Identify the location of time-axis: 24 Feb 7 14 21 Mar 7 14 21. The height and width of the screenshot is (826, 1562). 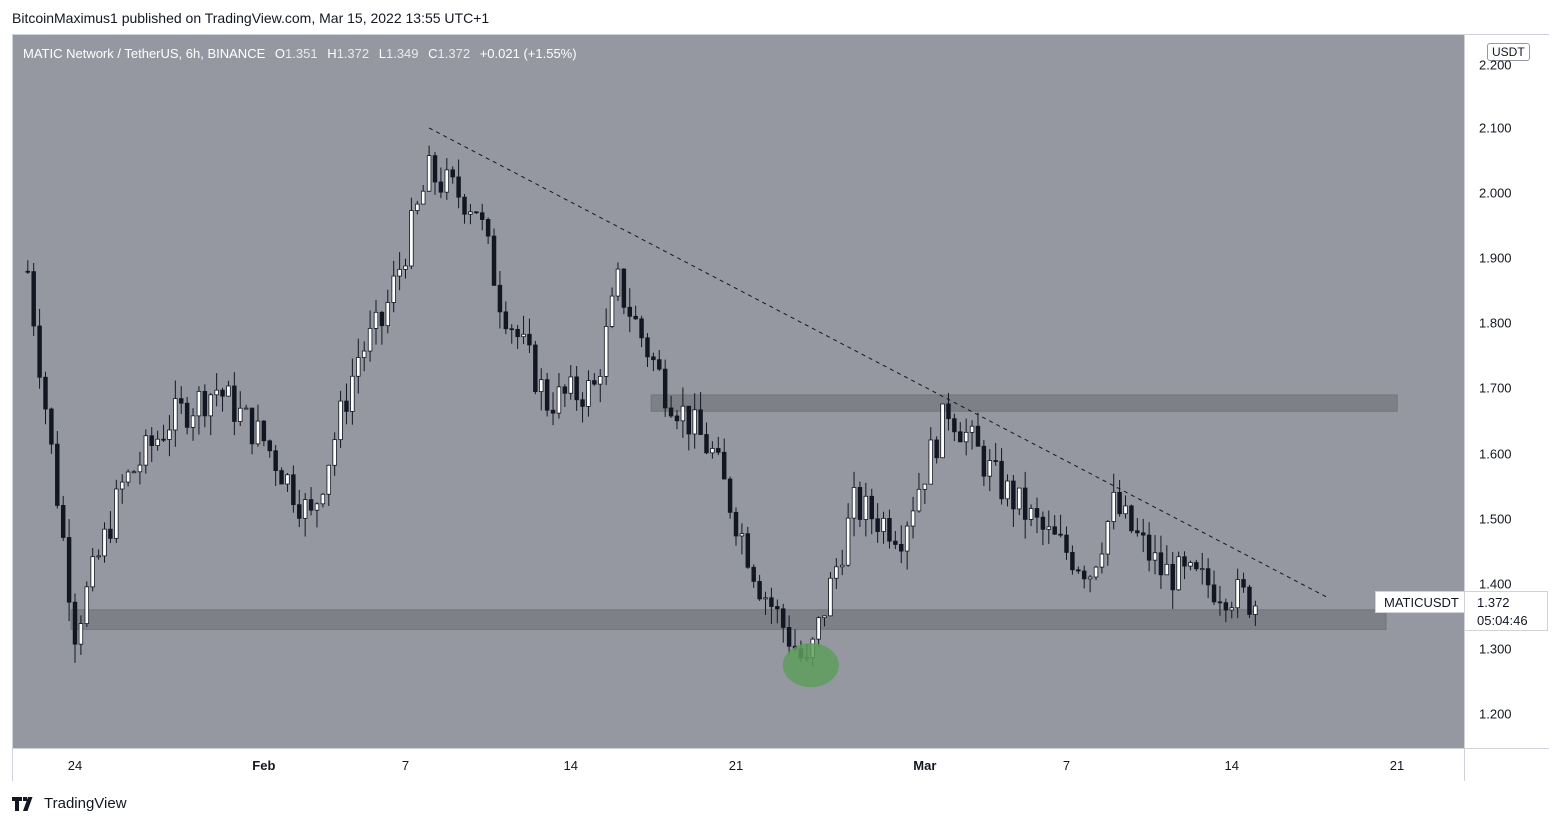
(738, 764).